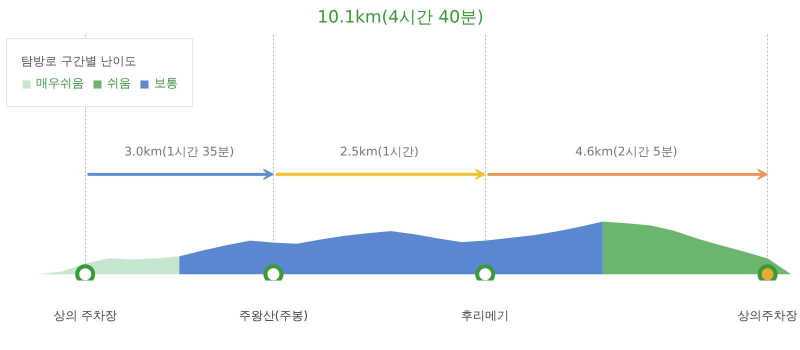 The height and width of the screenshot is (350, 800). I want to click on x-tick-label: 주왕산(주봉), so click(273, 315).